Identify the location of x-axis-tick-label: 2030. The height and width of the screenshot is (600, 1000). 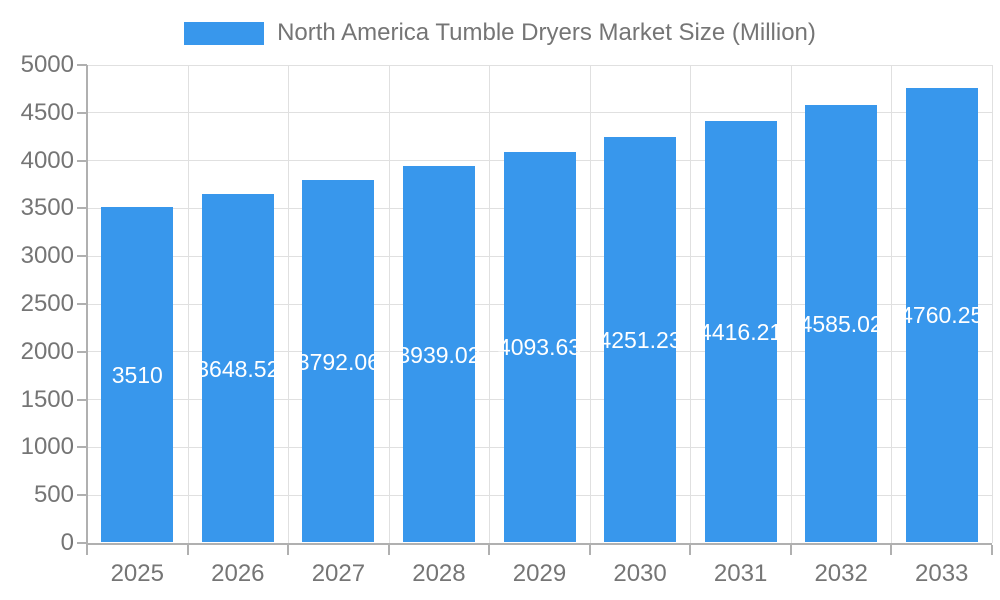
(640, 573).